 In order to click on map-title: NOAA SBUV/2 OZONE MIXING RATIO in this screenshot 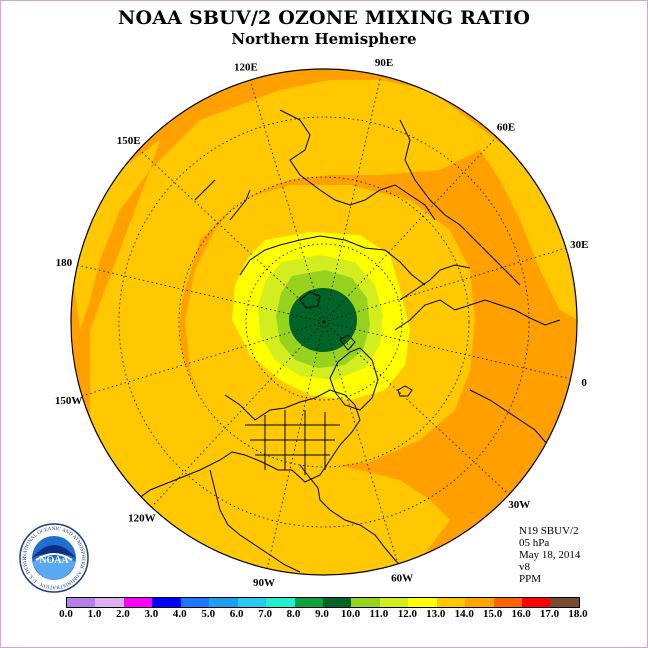, I will do `click(324, 18)`.